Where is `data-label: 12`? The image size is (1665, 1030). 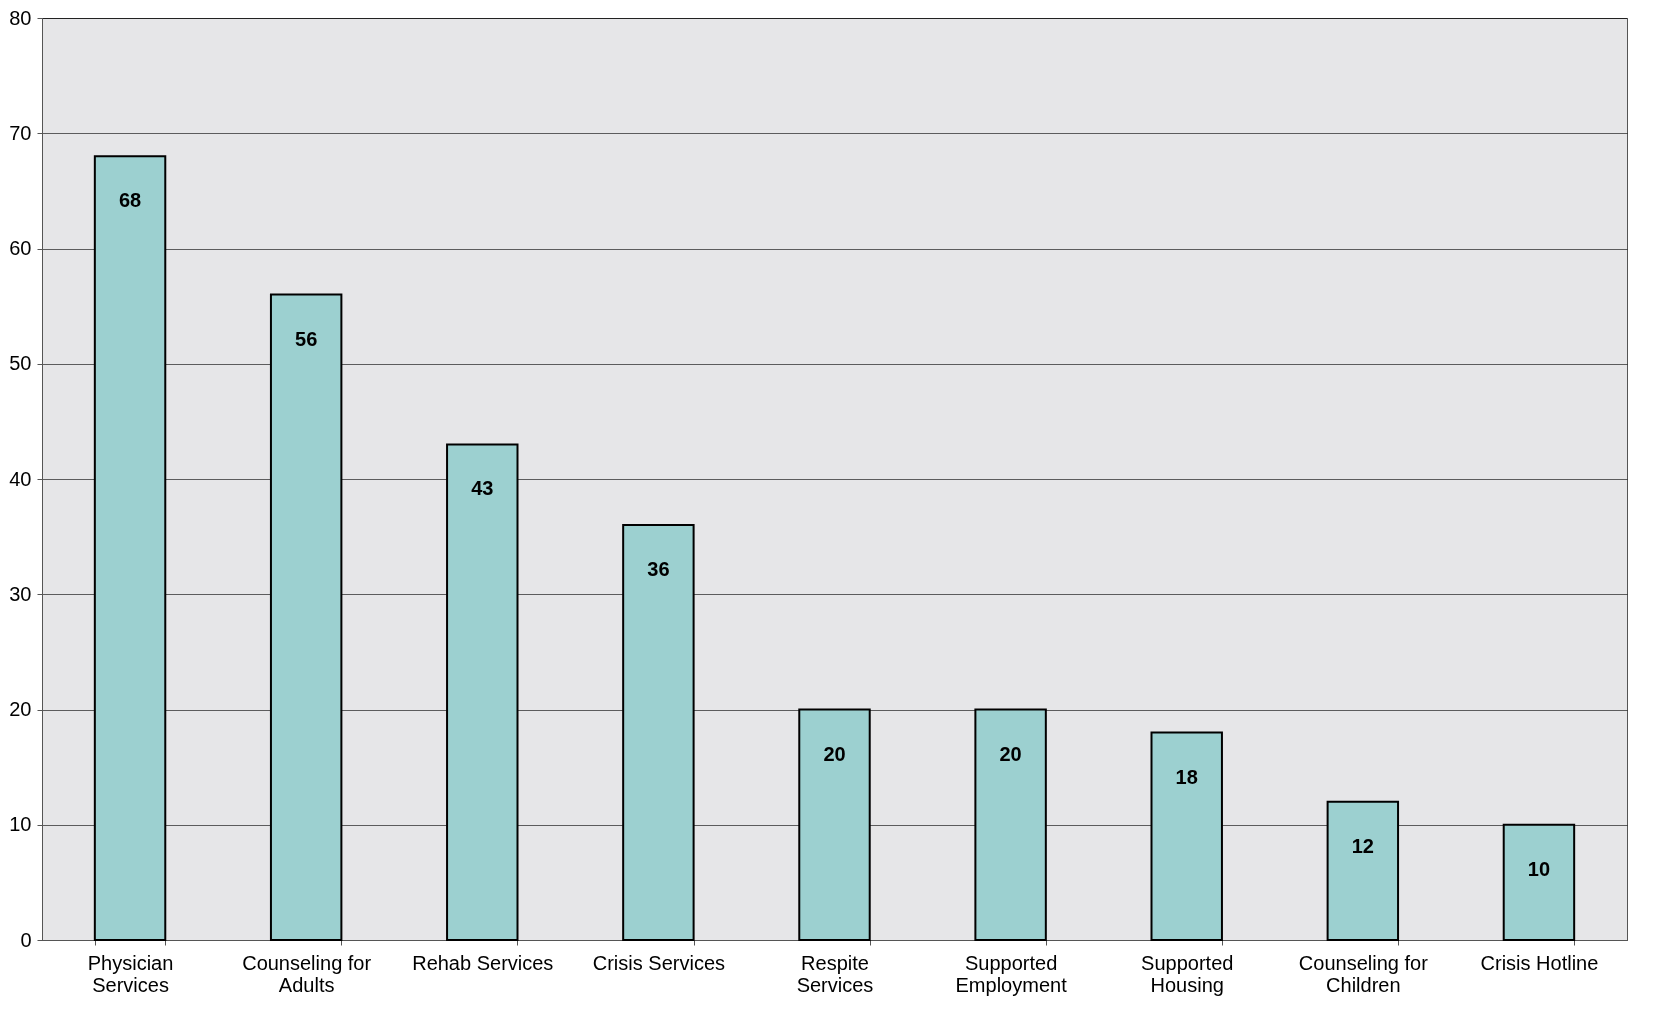
data-label: 12 is located at coordinates (1362, 845).